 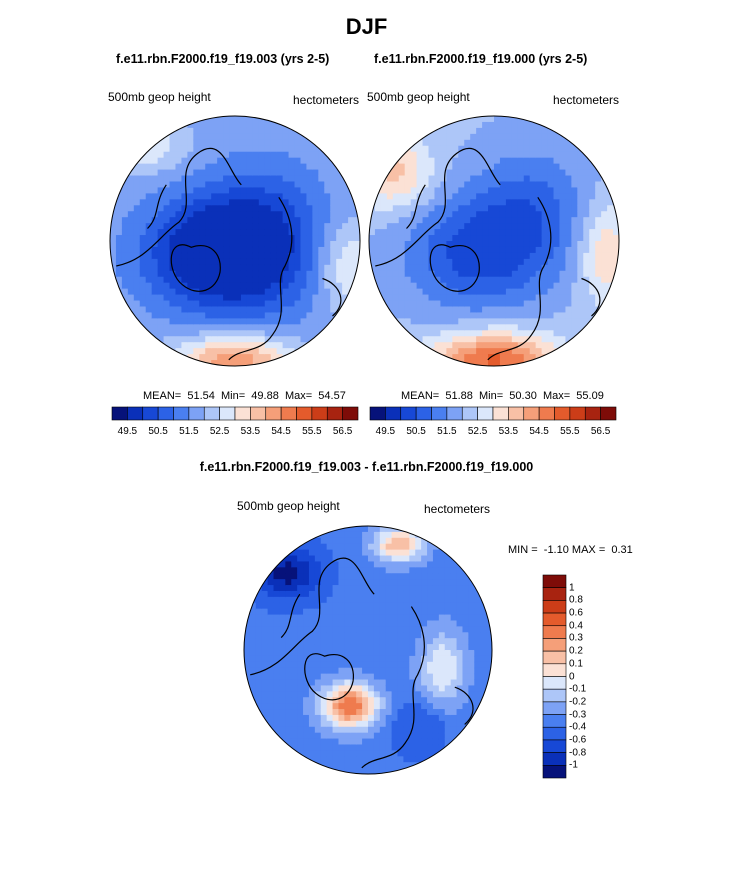 I want to click on colorbar-box, so click(x=319, y=413).